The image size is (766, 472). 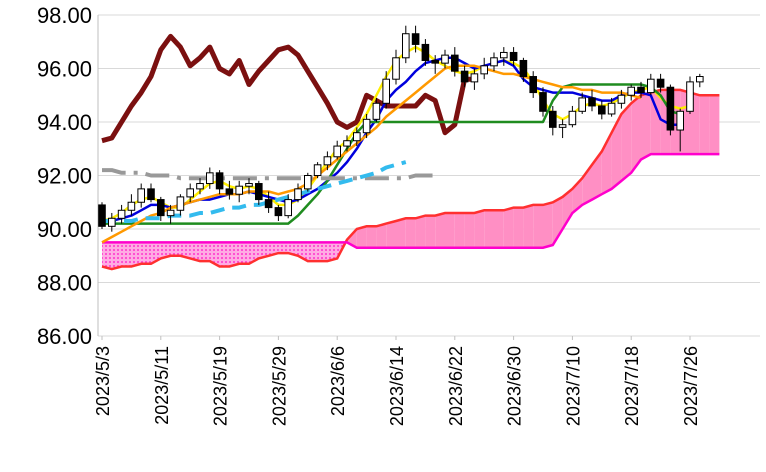 I want to click on x-tick-label: 2023/5/19, so click(x=221, y=386).